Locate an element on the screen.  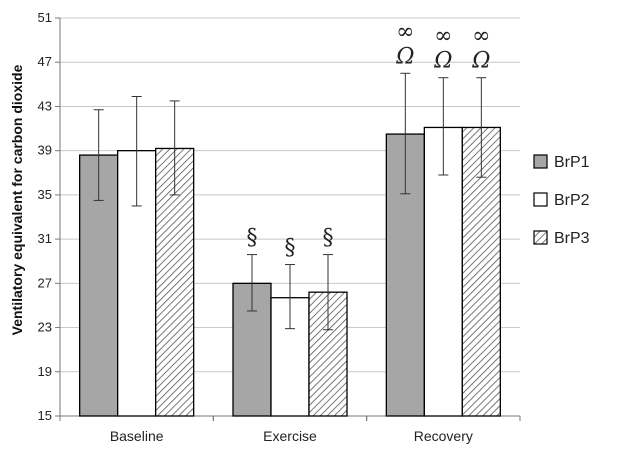
legend-label: BrP3 is located at coordinates (572, 238).